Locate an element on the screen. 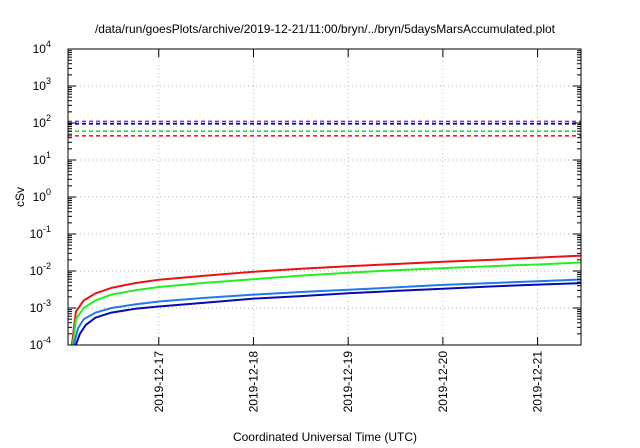 Image resolution: width=640 pixels, height=448 pixels. y-axis-label: cSv is located at coordinates (20, 197).